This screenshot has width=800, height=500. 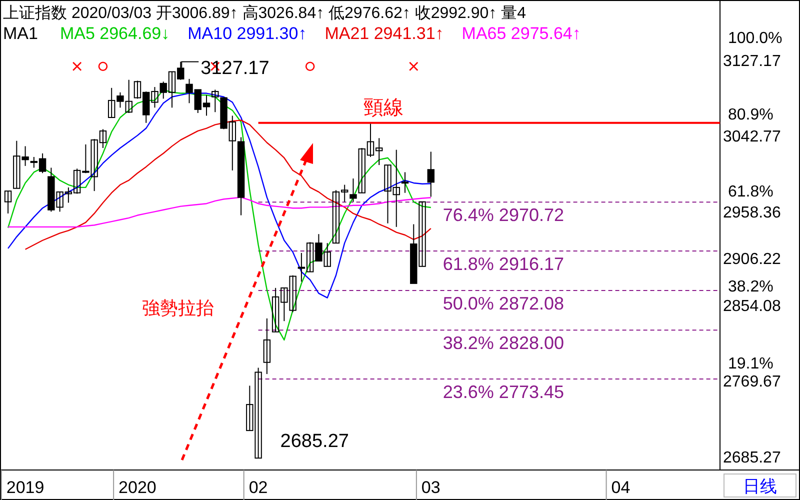 I want to click on chart-title: 上证指数 2020/03/03 开3006.89↑ 高3026.84↑ 低2976.62↑ 收2992.90↑ 量4, so click(x=264, y=13).